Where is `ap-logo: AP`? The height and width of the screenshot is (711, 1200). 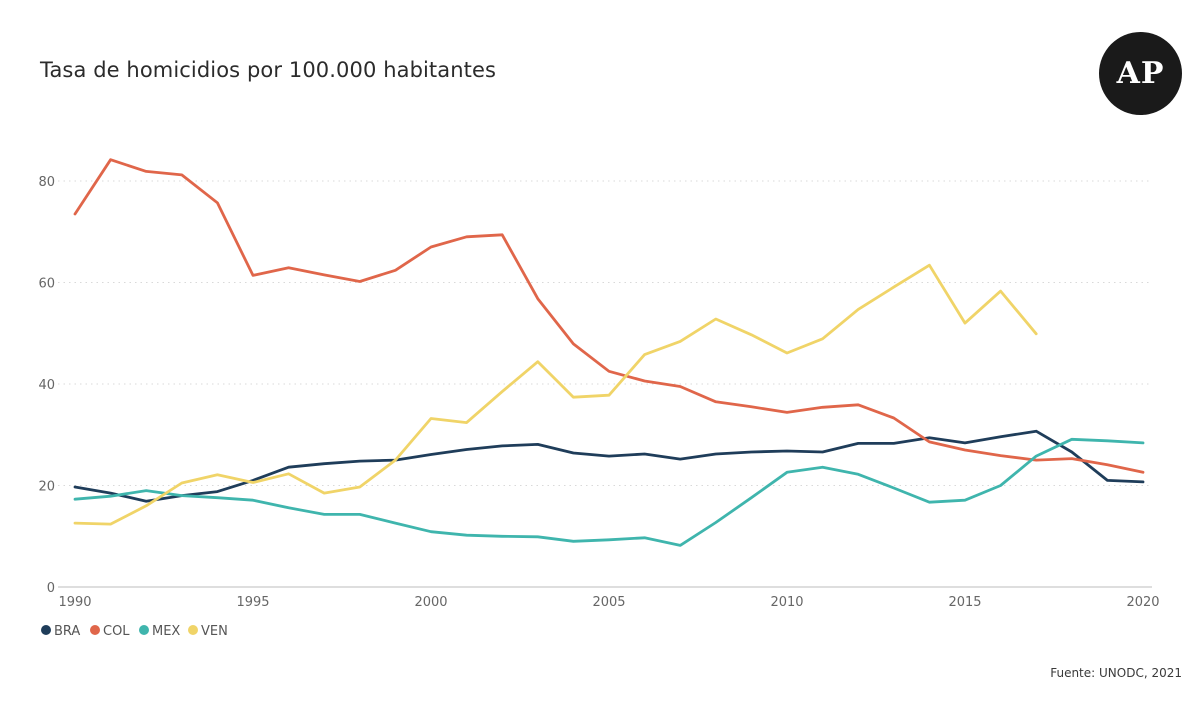
ap-logo: AP is located at coordinates (1140, 73).